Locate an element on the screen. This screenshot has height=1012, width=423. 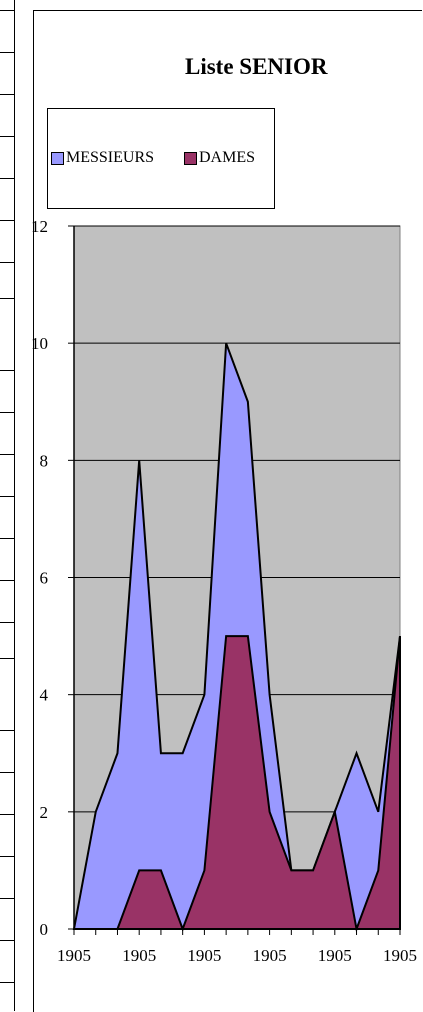
chart-legend: MESSIEURS DAMES is located at coordinates (161, 158).